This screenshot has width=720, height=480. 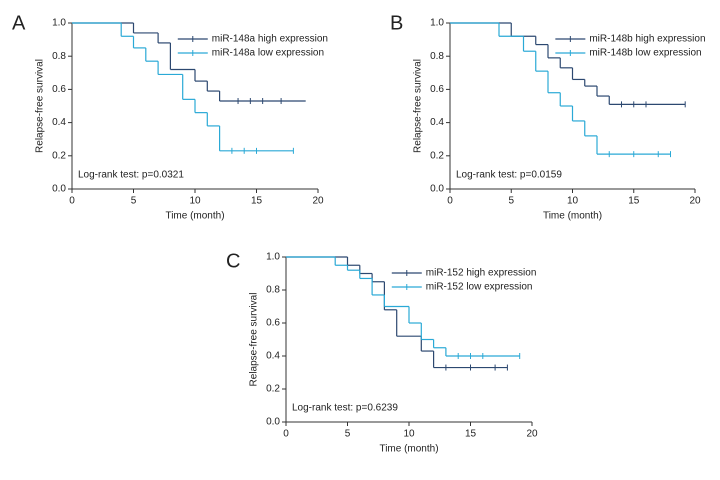 I want to click on legend-label: miR-148a high expression, so click(x=270, y=39).